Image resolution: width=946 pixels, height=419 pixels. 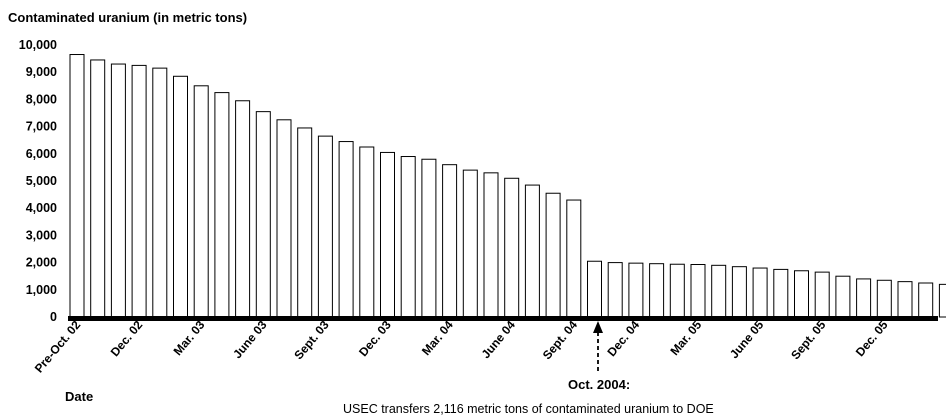 I want to click on x-axis-label: Date, so click(x=79, y=396).